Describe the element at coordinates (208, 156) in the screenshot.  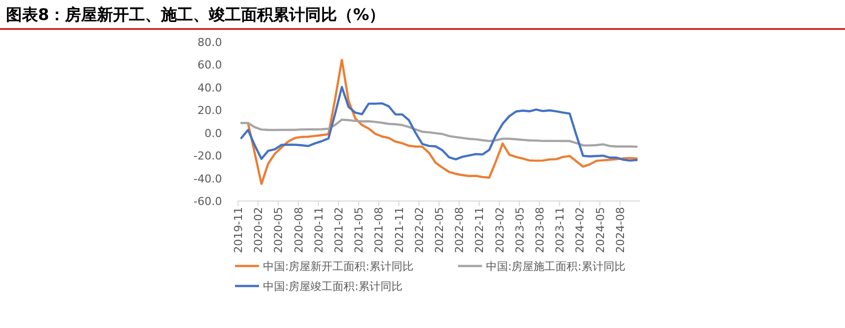
I see `y-tick-label: -20.0` at that location.